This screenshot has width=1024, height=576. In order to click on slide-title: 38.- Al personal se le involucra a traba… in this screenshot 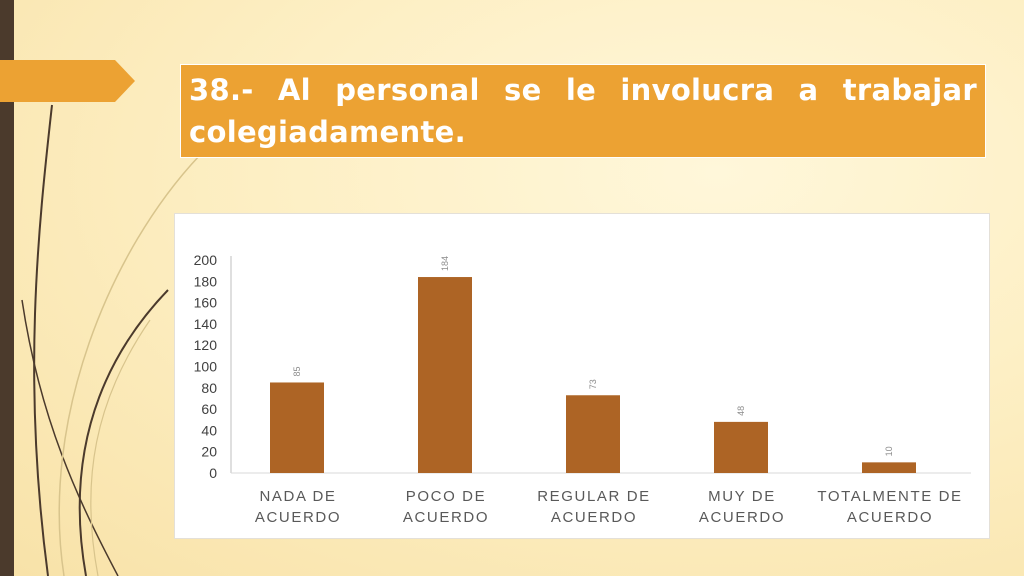, I will do `click(583, 111)`.